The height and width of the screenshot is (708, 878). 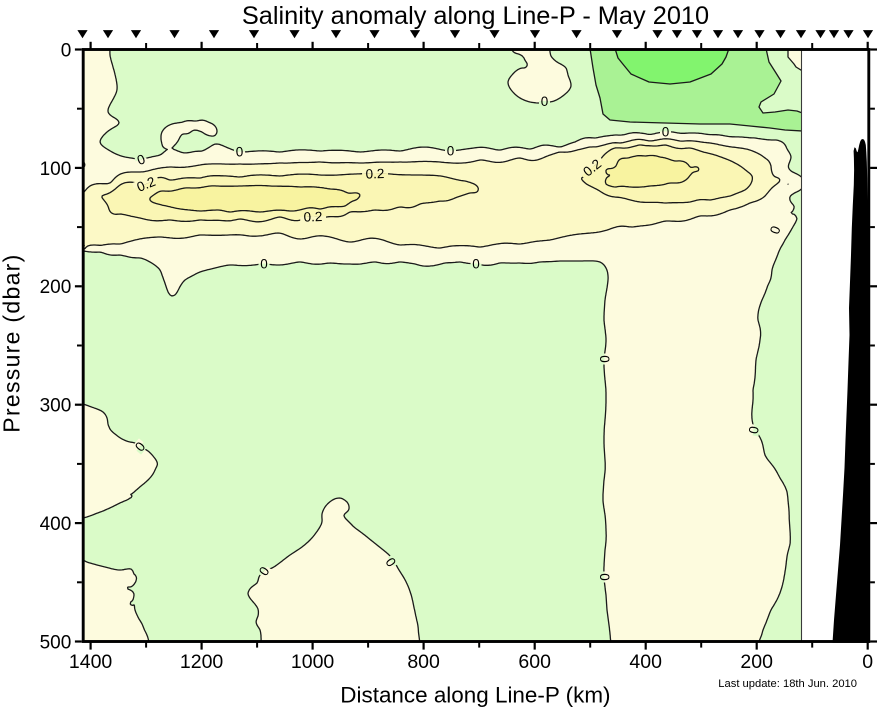 I want to click on svg-text: 100, so click(x=56, y=169).